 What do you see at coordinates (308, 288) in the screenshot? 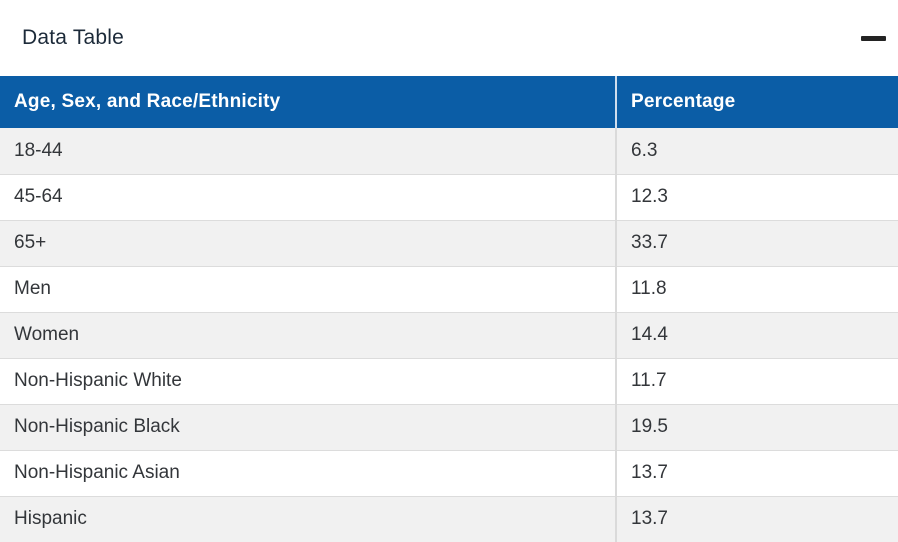
I see `row-category-cell: Men` at bounding box center [308, 288].